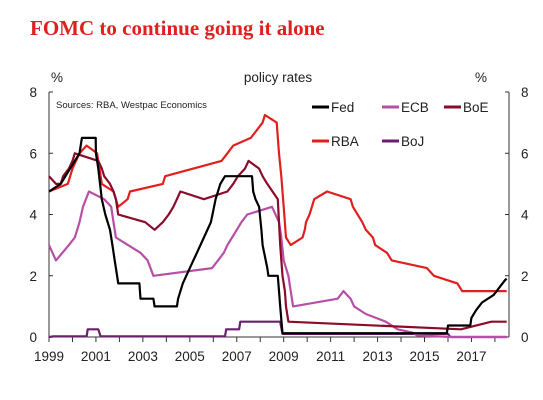  I want to click on x-tick-label: 2007, so click(237, 356).